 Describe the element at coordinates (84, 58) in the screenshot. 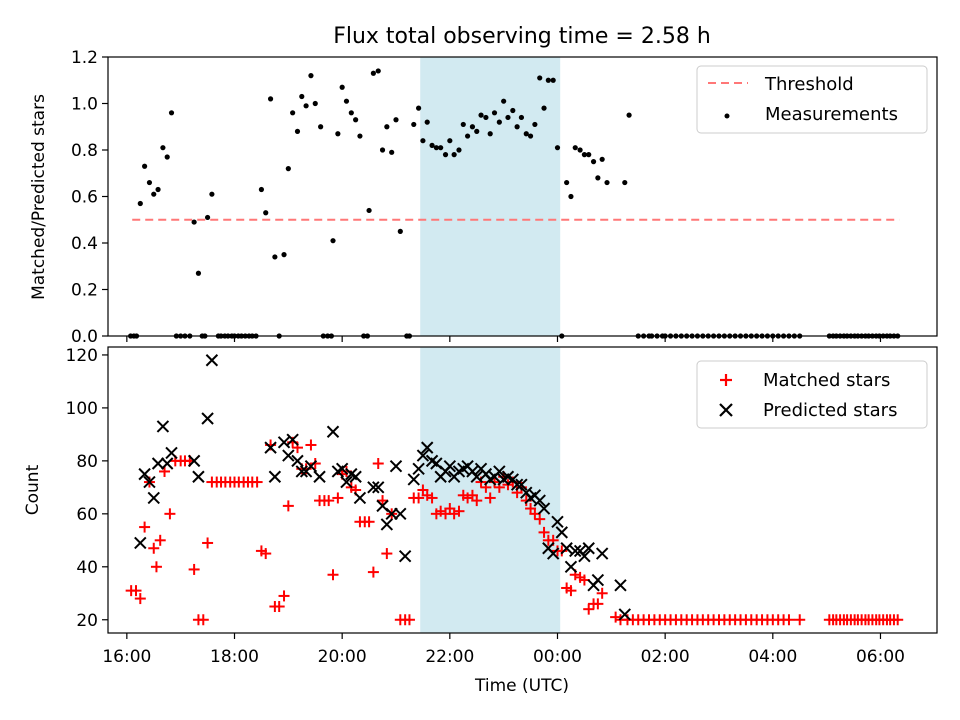

I see `top-y-tick-label-6: 1.2` at that location.